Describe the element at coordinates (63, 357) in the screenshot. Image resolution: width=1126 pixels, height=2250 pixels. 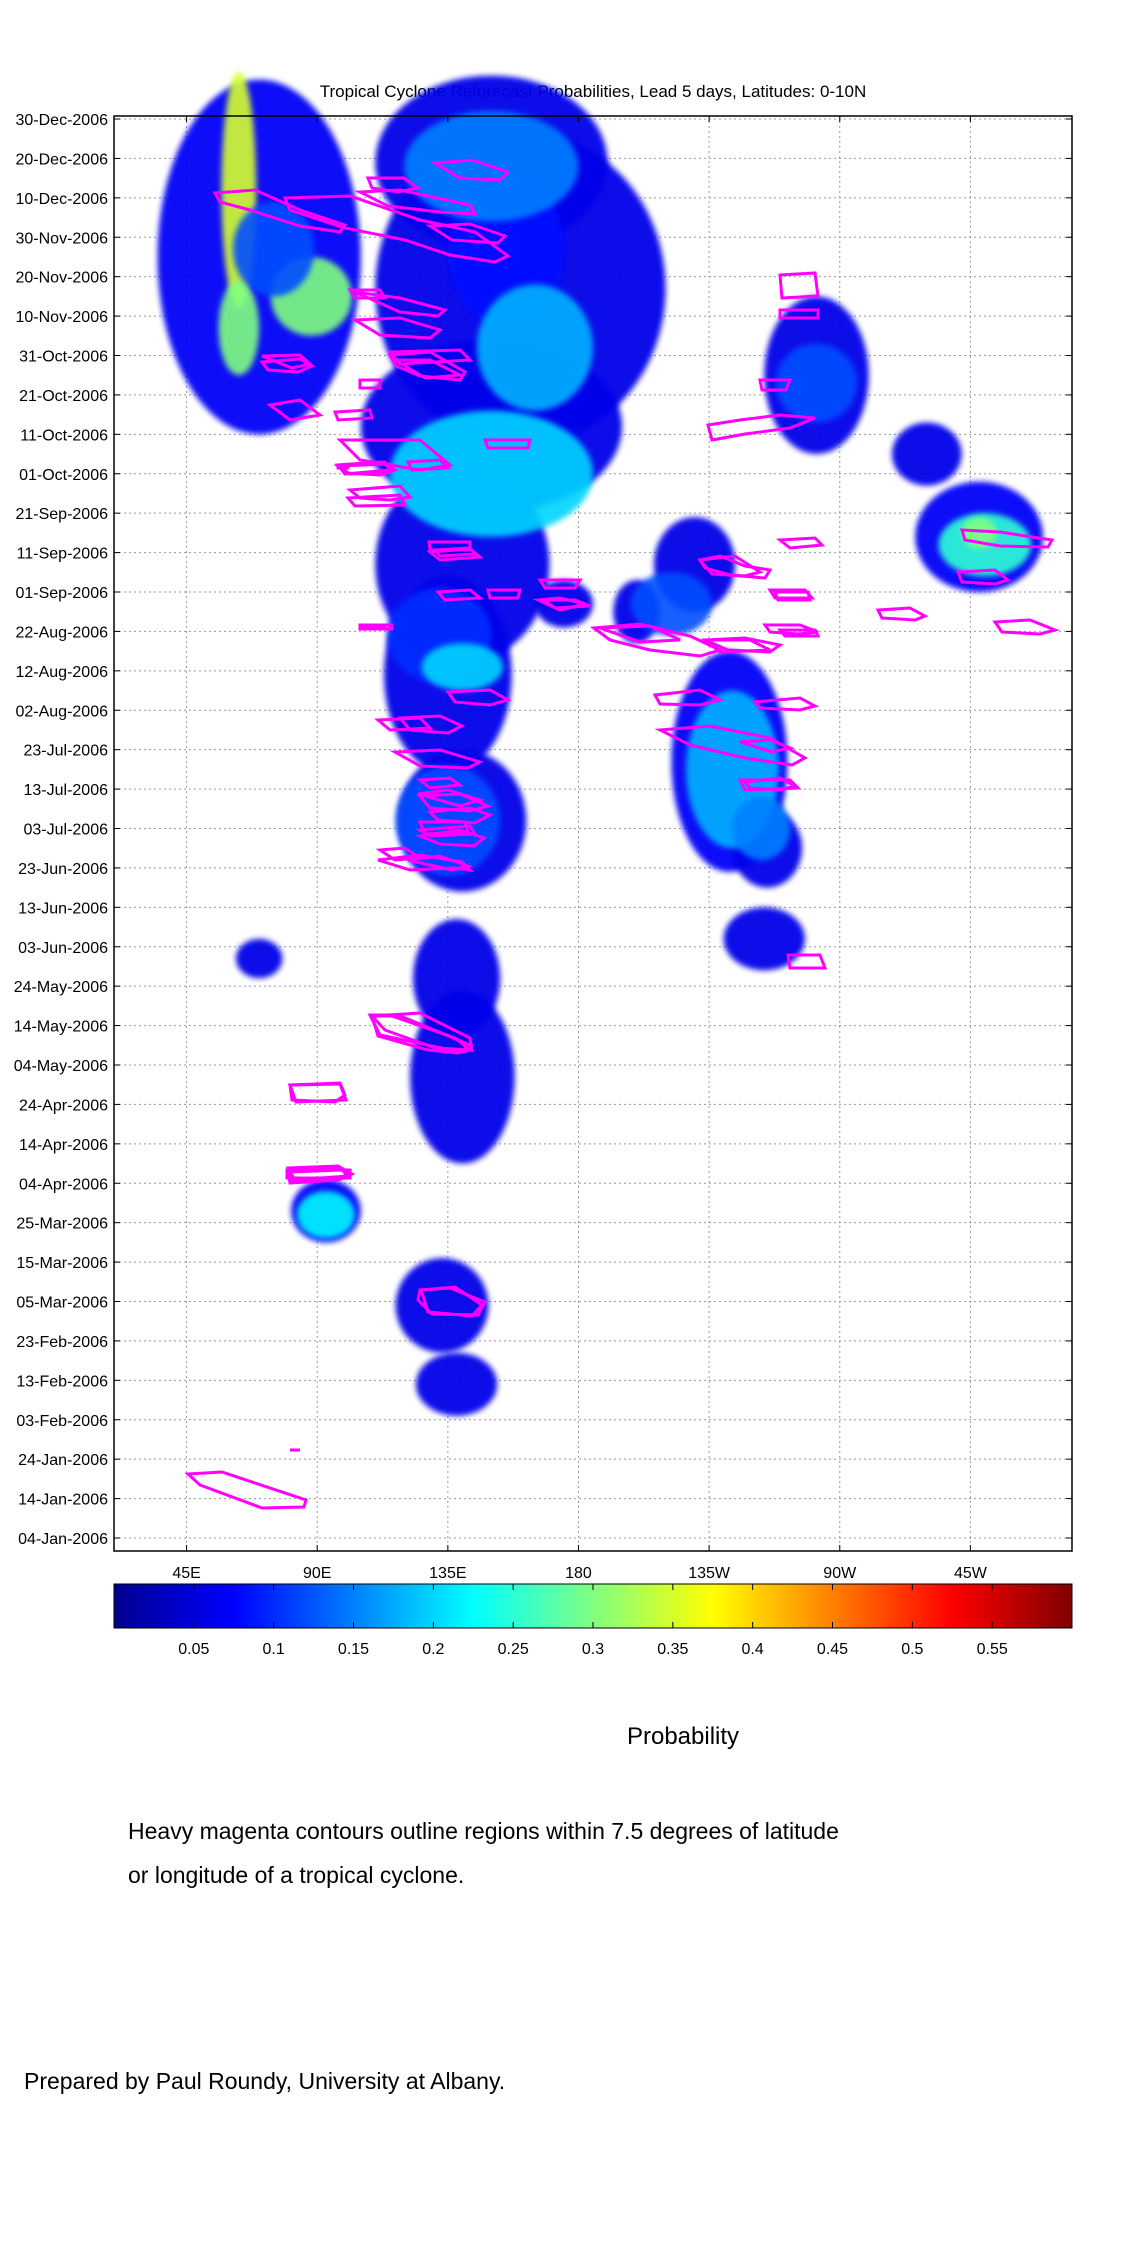
I see `y-tick-label: 31-Oct-2006` at that location.